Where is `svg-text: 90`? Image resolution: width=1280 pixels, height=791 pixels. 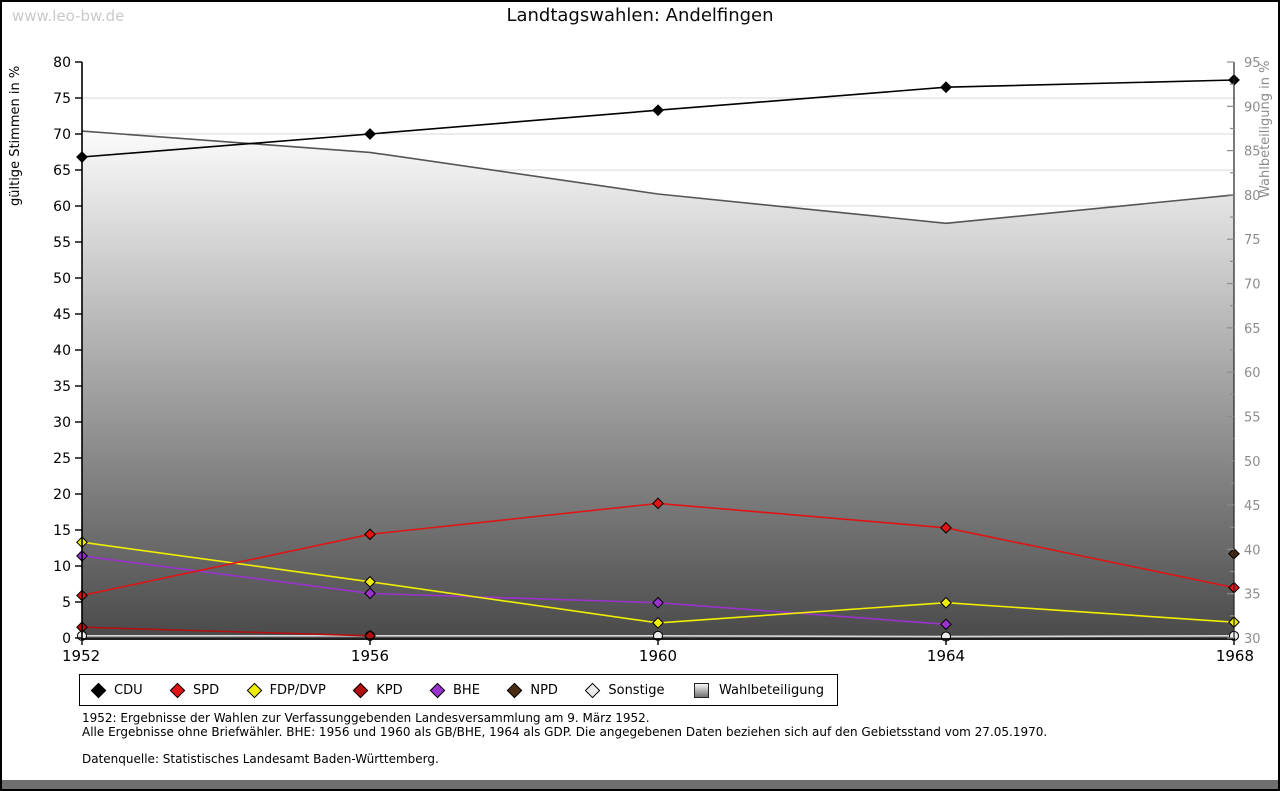
svg-text: 90 is located at coordinates (1252, 107).